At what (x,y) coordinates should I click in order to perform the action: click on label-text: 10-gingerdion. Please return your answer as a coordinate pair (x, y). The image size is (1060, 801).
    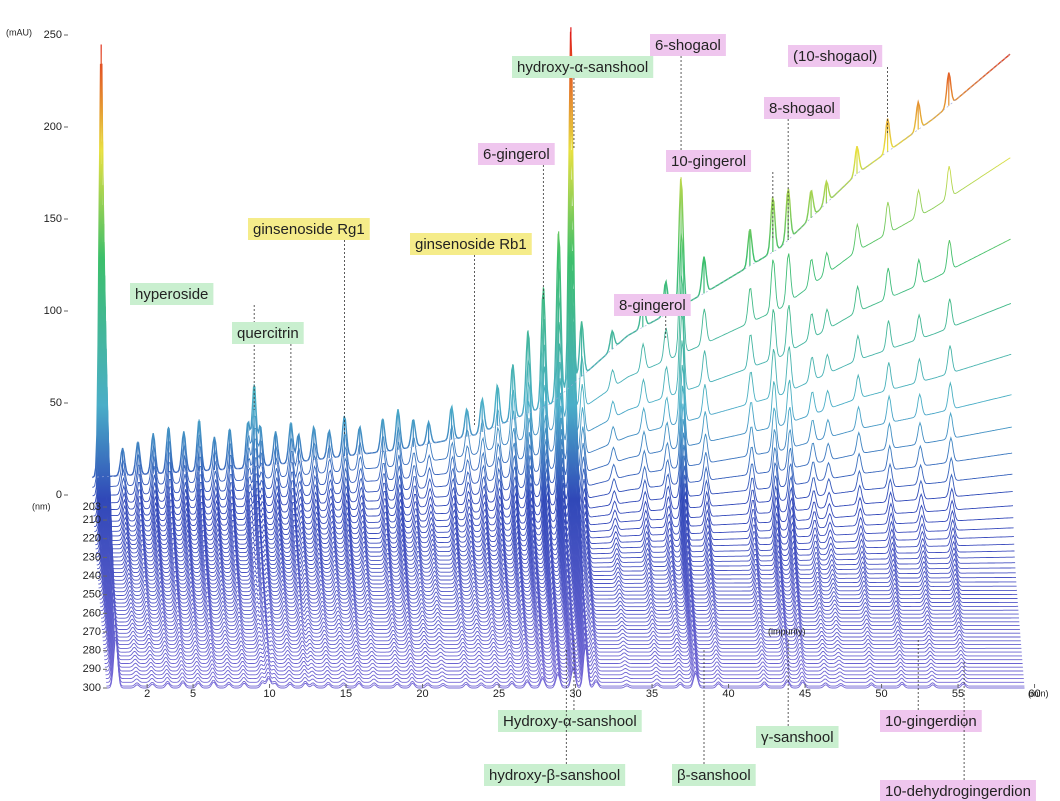
    Looking at the image, I should click on (931, 721).